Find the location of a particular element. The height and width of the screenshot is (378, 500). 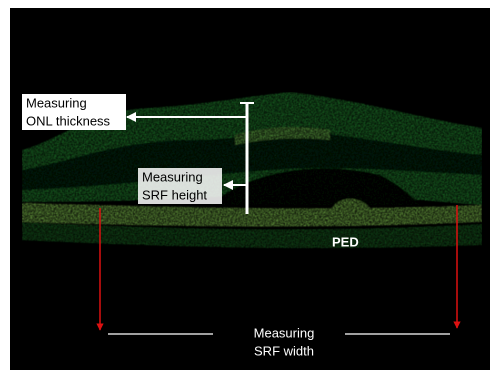

label: PED is located at coordinates (345, 241).